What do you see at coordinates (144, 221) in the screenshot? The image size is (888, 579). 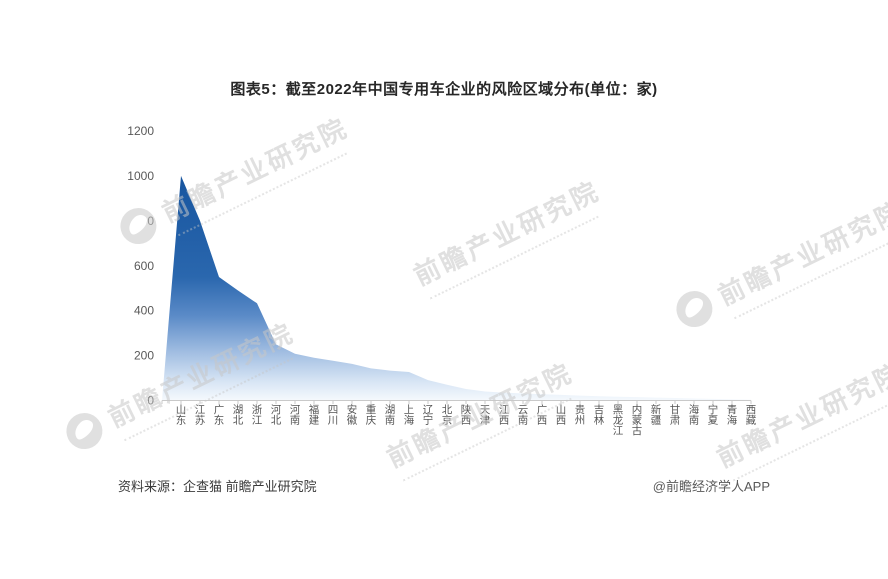 I see `y-axis-label: 800` at bounding box center [144, 221].